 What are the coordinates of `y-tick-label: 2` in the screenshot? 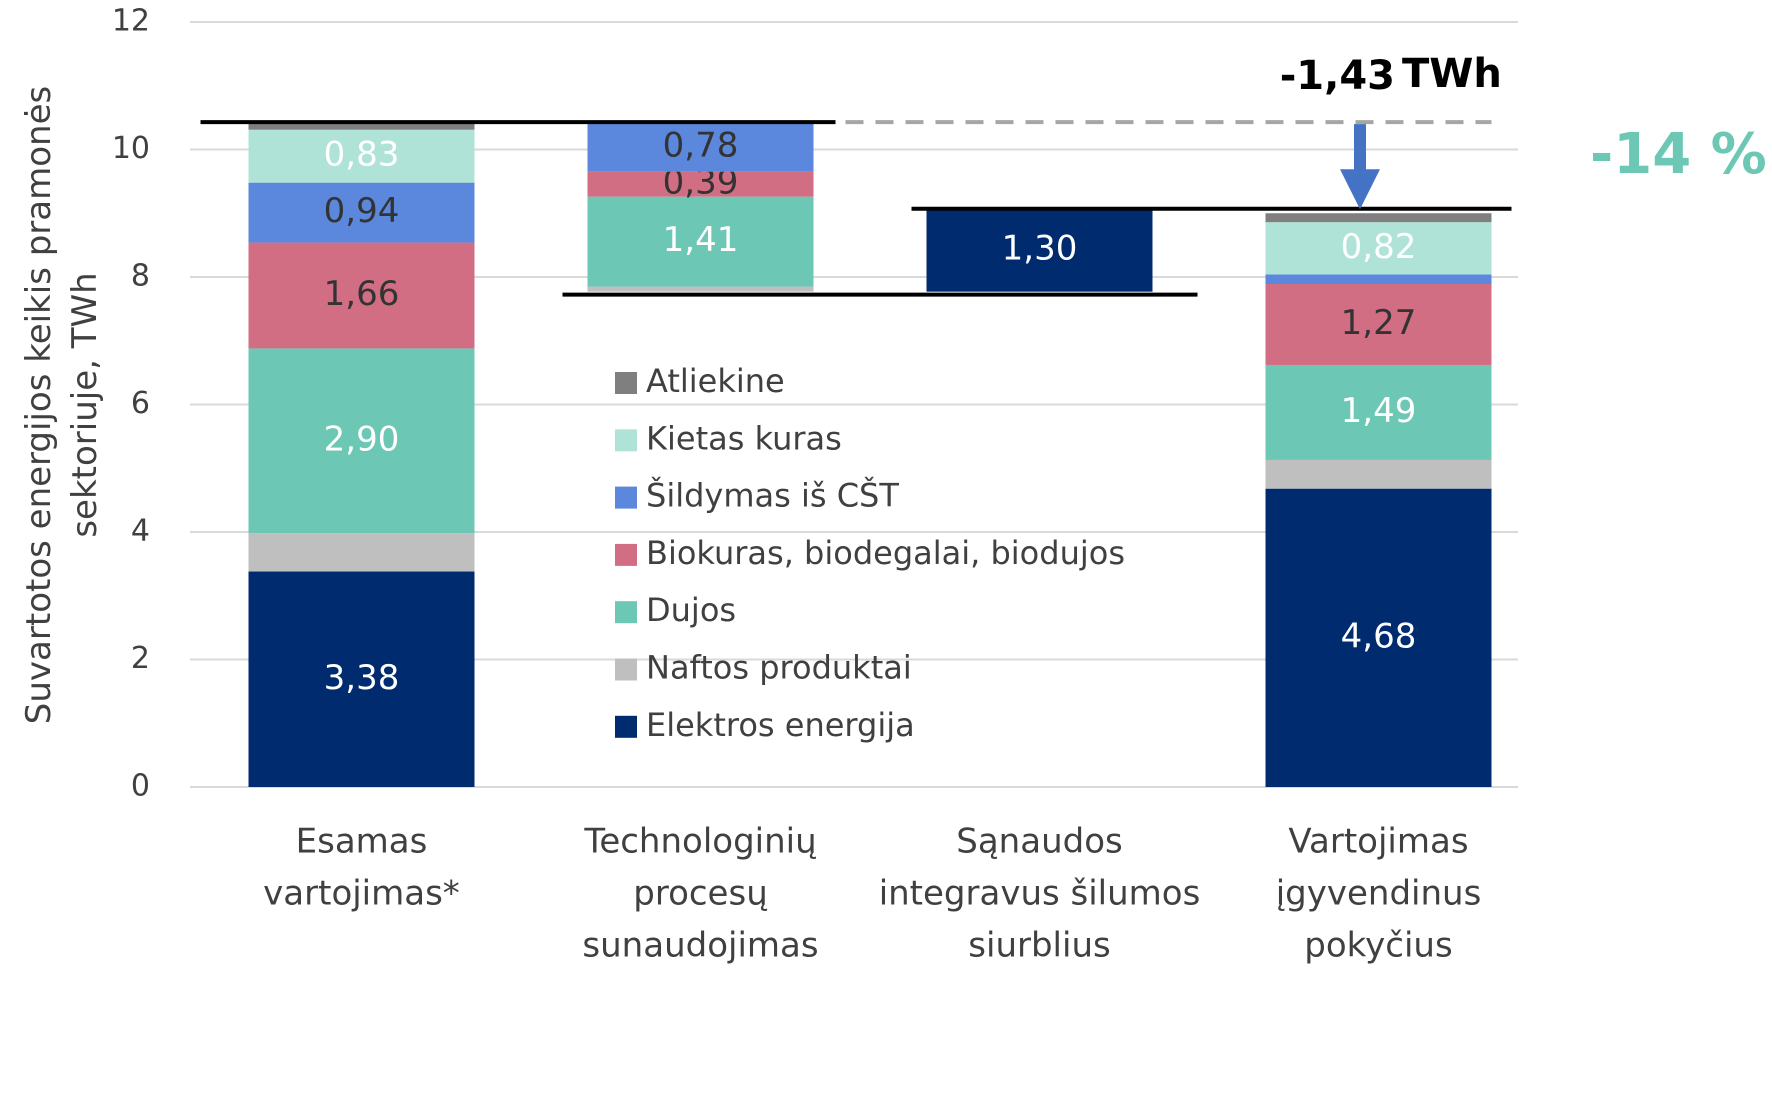 It's located at (140, 658).